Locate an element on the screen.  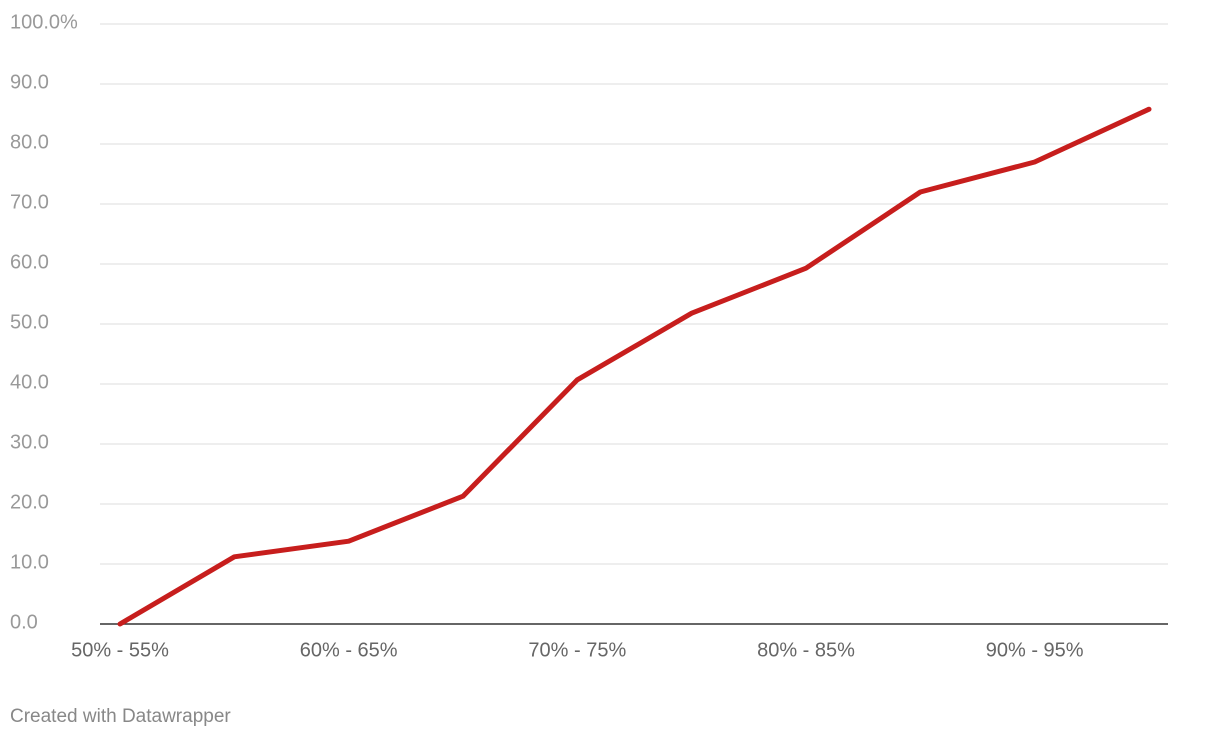
y-tick-label: 0.0 is located at coordinates (24, 622).